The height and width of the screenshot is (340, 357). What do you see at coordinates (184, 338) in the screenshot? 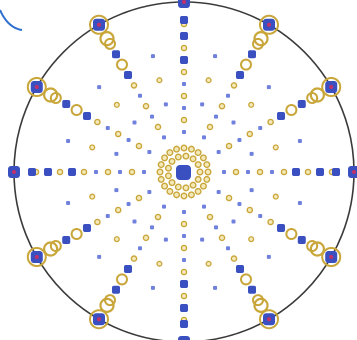
I see `rim-atom` at bounding box center [184, 338].